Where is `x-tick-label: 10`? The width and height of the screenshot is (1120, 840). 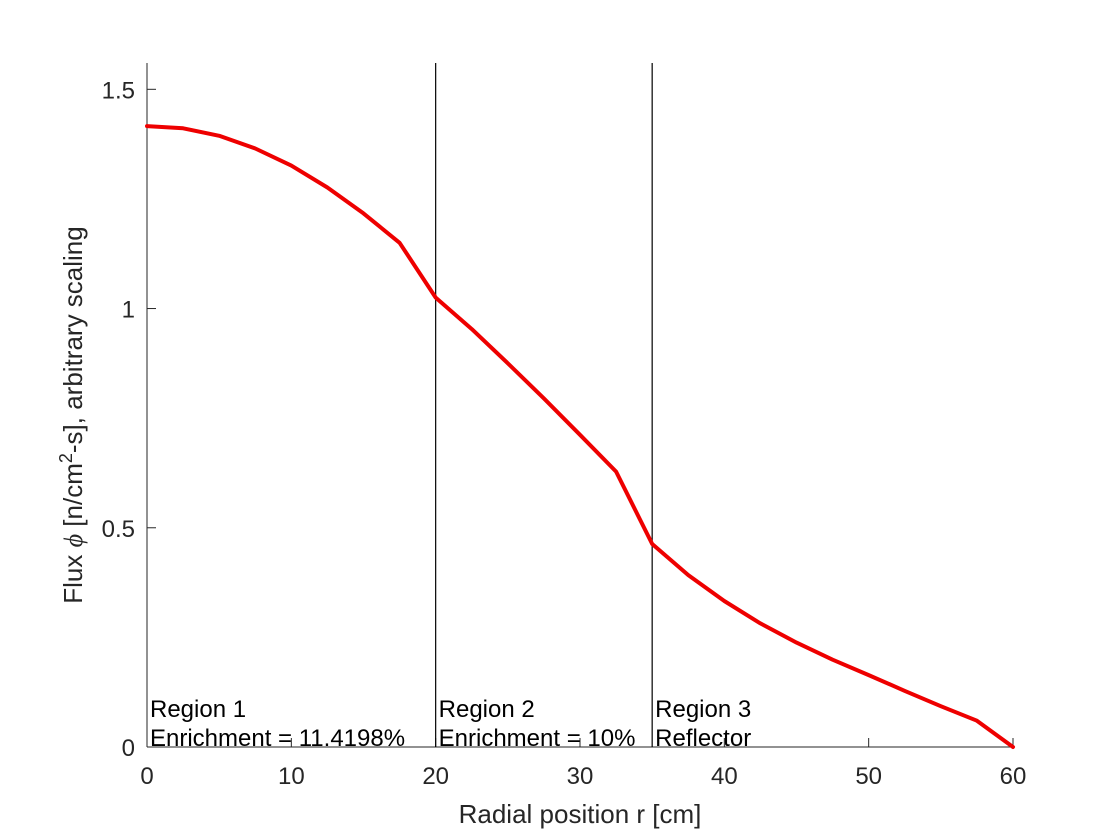 x-tick-label: 10 is located at coordinates (291, 776).